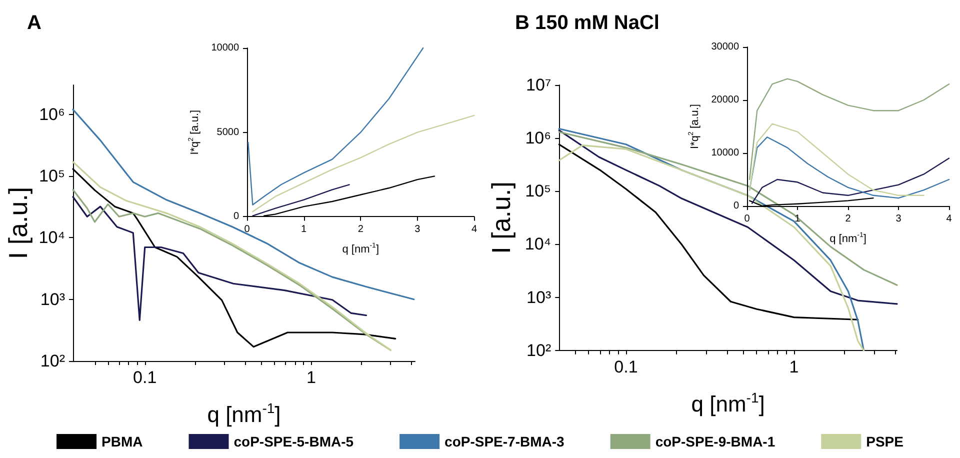  I want to click on legend-label: coP-SPE-5-BMA-5, so click(294, 442).